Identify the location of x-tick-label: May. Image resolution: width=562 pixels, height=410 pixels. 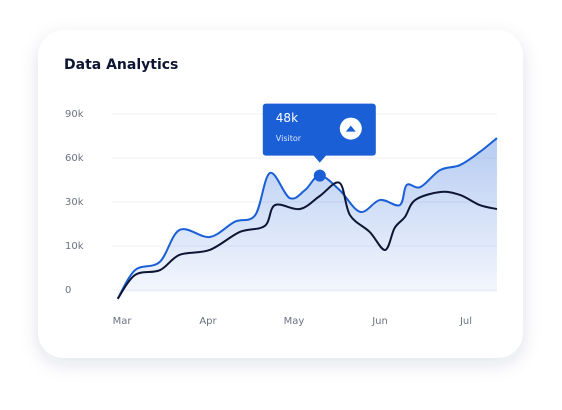
(294, 321).